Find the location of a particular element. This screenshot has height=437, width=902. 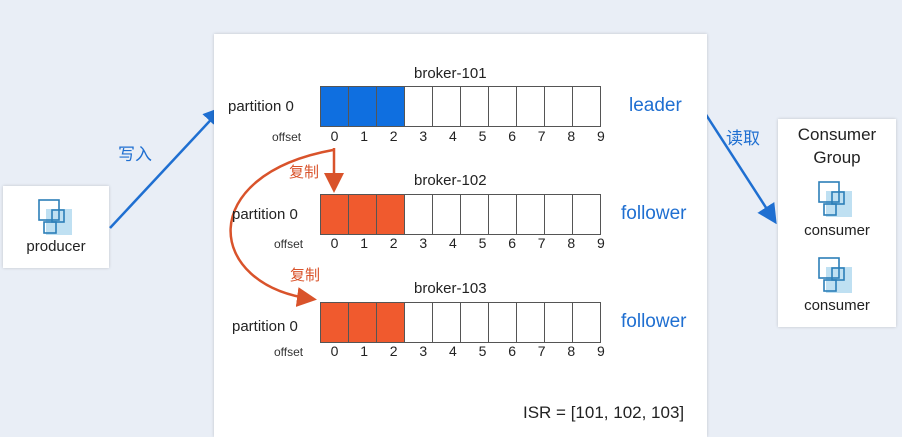

broker-name: broker-102 is located at coordinates (450, 180).